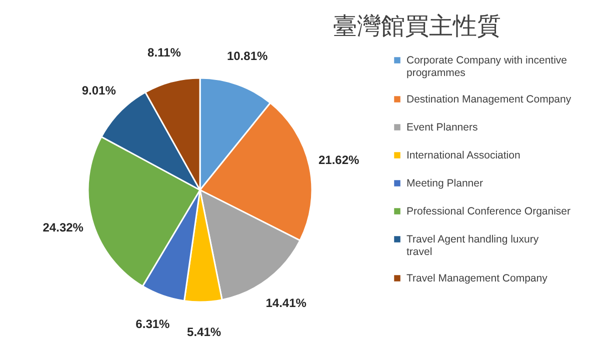 The width and height of the screenshot is (614, 348). I want to click on legend-label: Corporate Company with incentive programmes, so click(487, 66).